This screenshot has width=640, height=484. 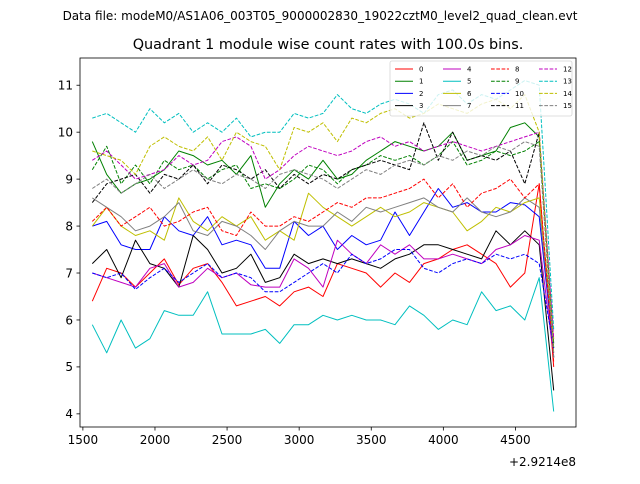 I want to click on legend-label-15: 15, so click(x=567, y=106).